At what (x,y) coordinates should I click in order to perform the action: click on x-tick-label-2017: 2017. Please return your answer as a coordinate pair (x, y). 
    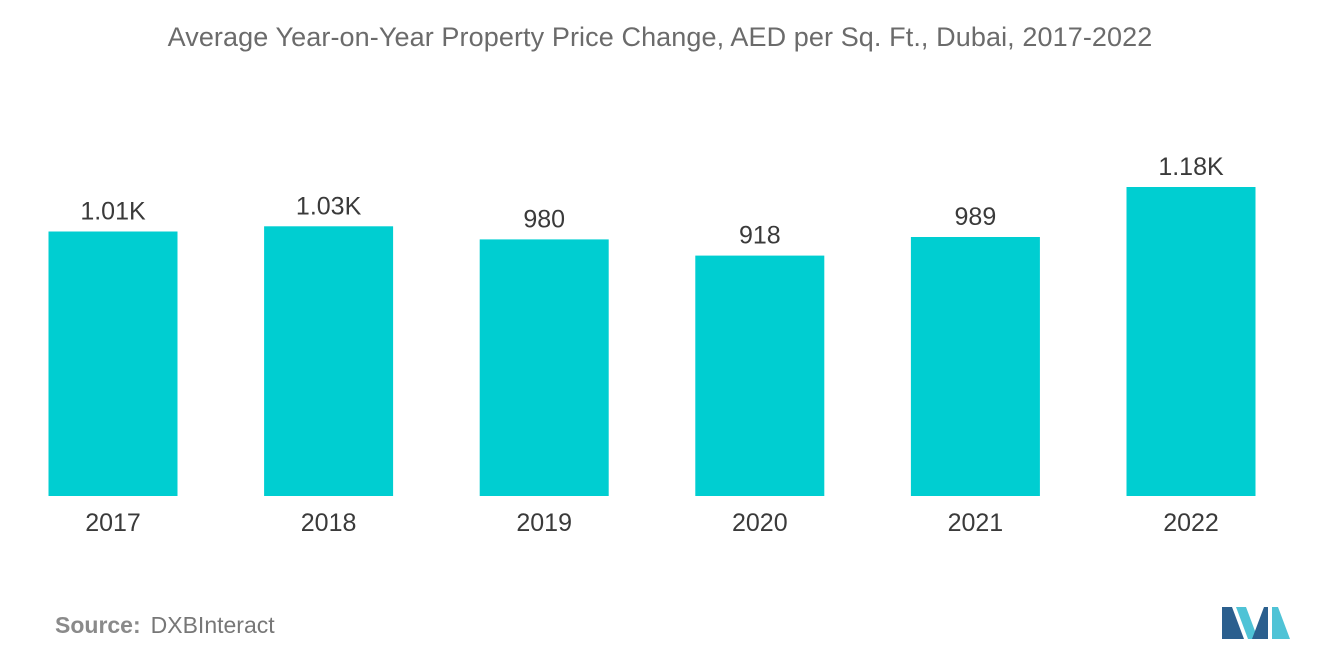
    Looking at the image, I should click on (113, 523).